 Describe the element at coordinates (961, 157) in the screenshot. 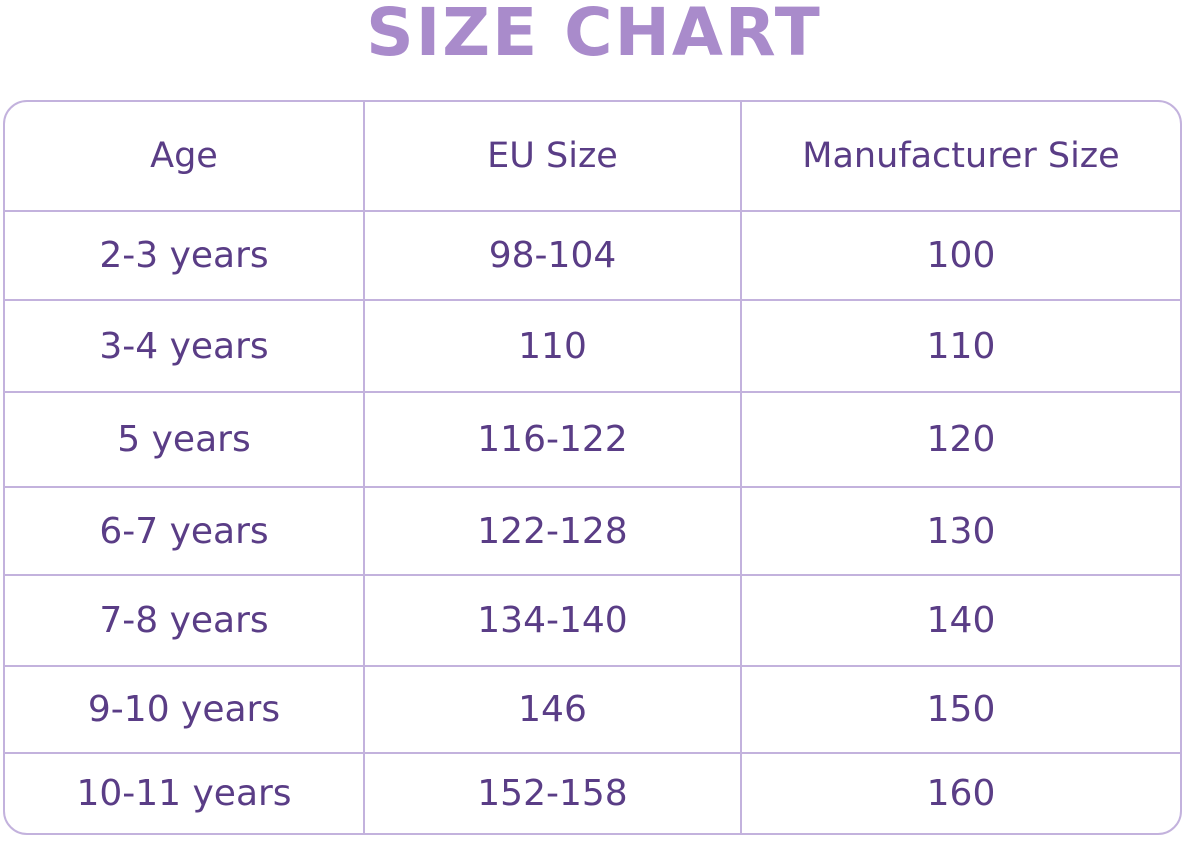

I see `header-cell: Manufacturer Size` at that location.